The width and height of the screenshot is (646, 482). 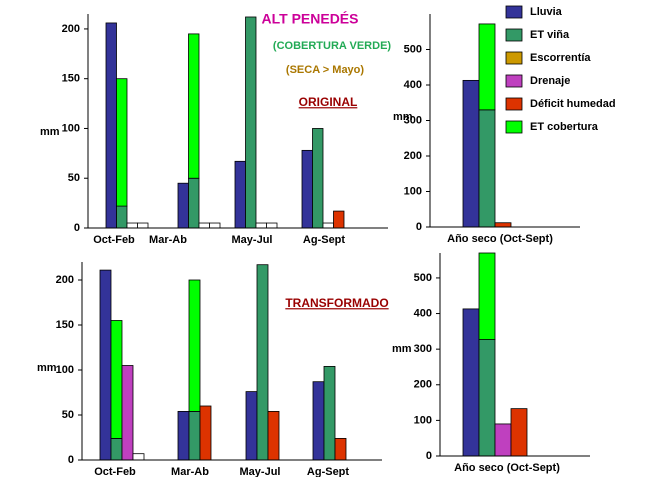 What do you see at coordinates (546, 12) in the screenshot?
I see `legend-label: Lluvia` at bounding box center [546, 12].